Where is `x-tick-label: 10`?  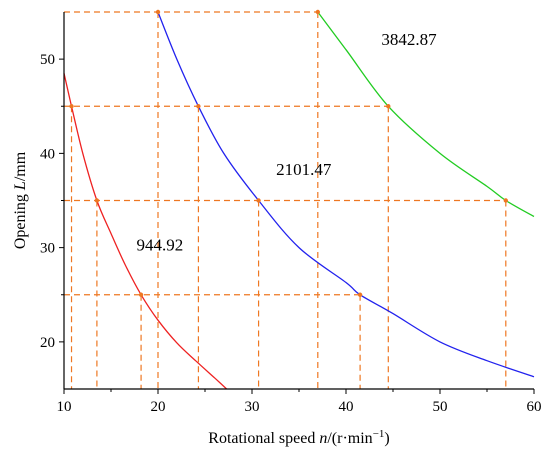 x-tick-label: 10 is located at coordinates (64, 407).